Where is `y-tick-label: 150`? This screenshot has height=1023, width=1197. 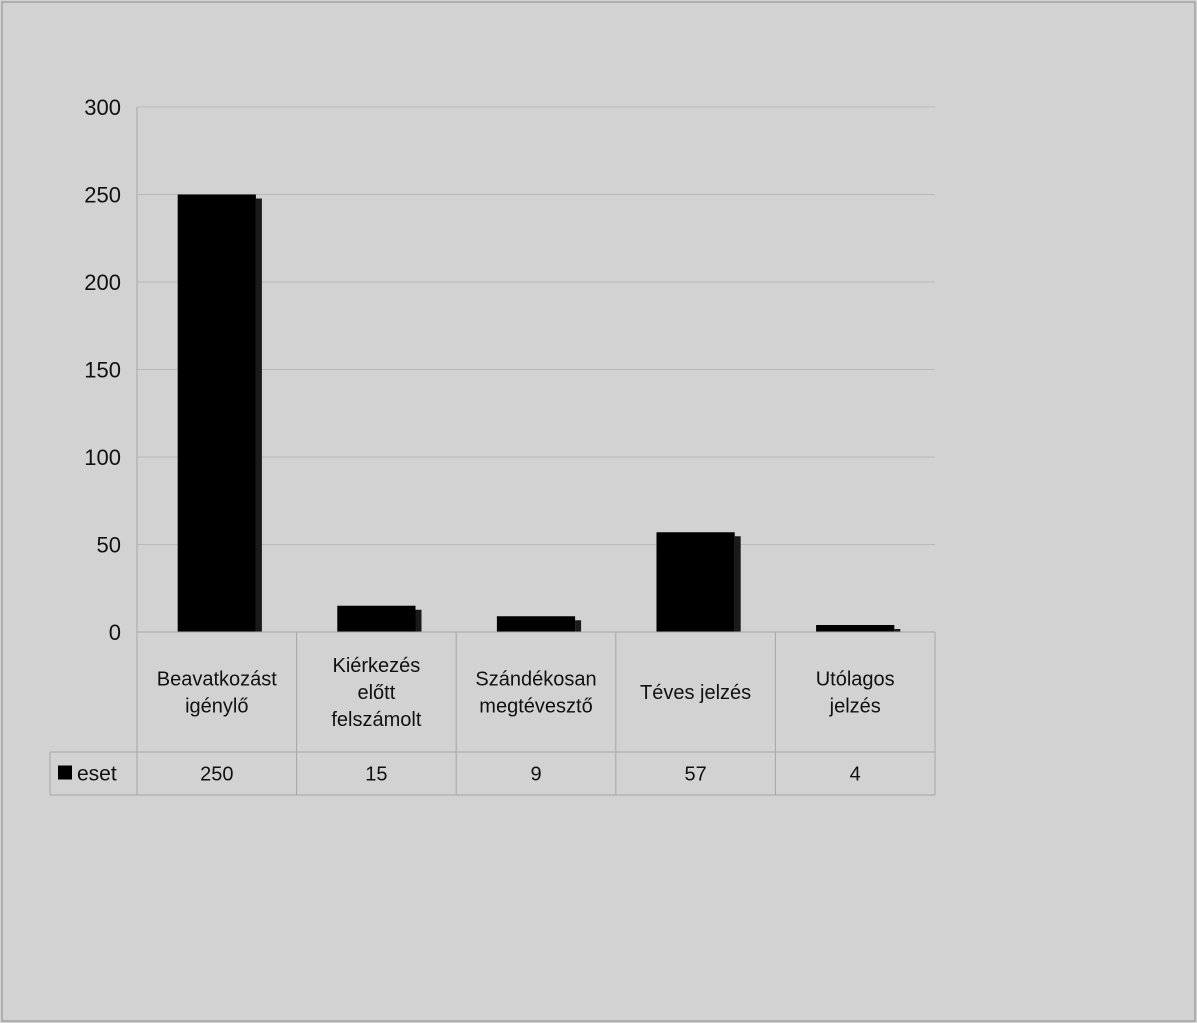 y-tick-label: 150 is located at coordinates (102, 370).